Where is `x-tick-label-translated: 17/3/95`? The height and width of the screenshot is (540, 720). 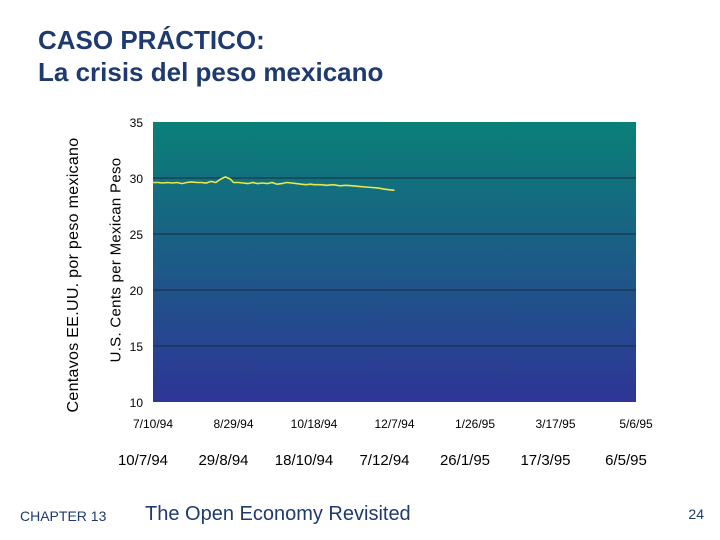 x-tick-label-translated: 17/3/95 is located at coordinates (545, 460).